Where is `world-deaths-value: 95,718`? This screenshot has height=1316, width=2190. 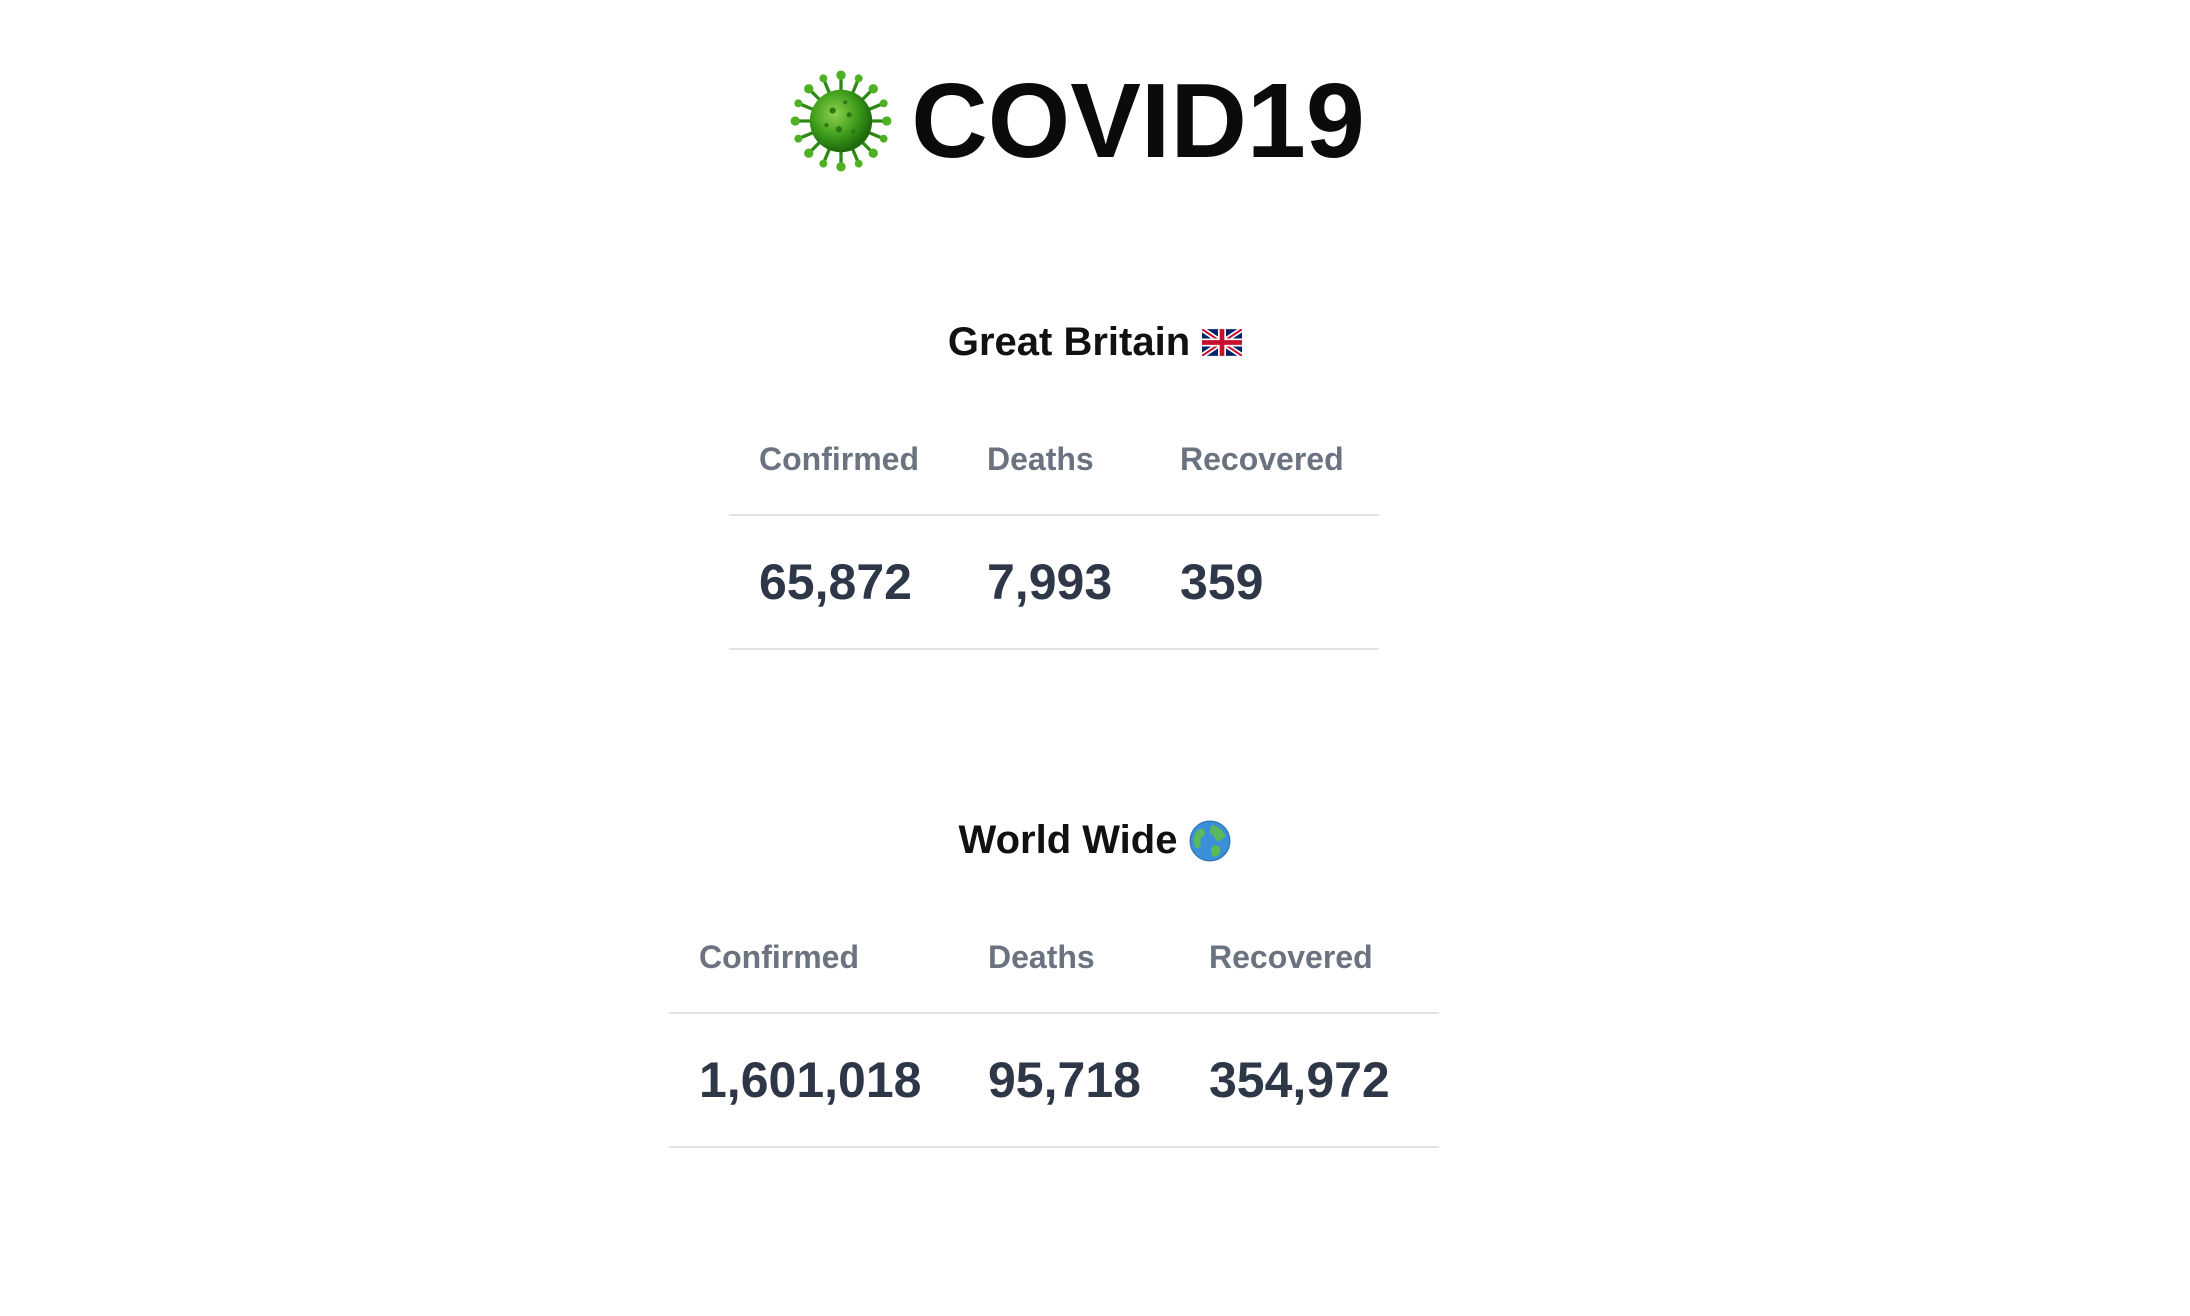 world-deaths-value: 95,718 is located at coordinates (1068, 1080).